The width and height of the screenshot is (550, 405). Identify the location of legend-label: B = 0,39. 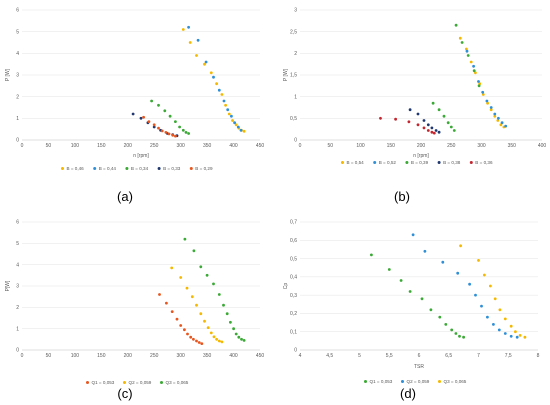
(420, 162).